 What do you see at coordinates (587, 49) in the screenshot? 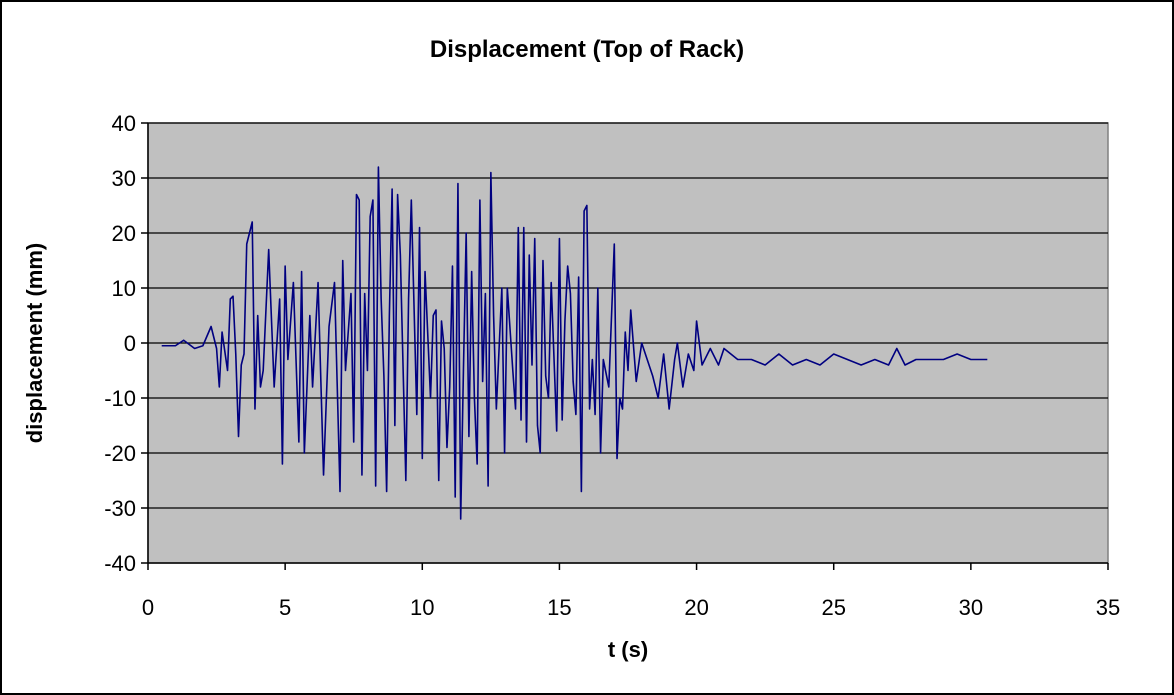
I see `chart-title: Displacement (Top of Rack)` at bounding box center [587, 49].